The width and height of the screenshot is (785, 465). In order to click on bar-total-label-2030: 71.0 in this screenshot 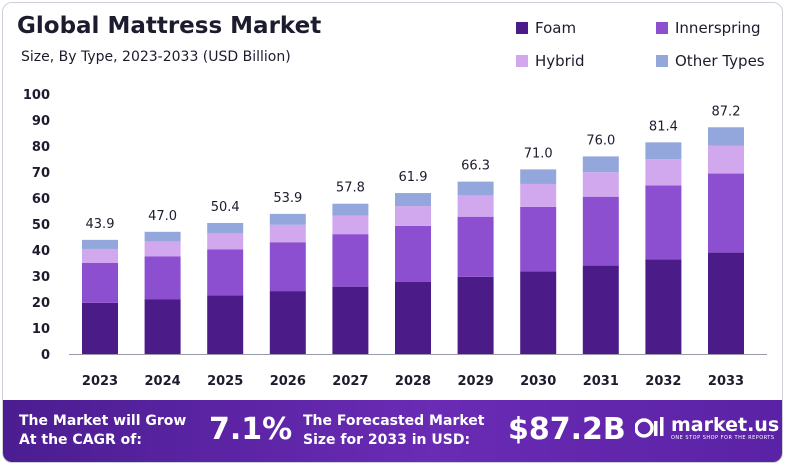, I will do `click(538, 153)`.